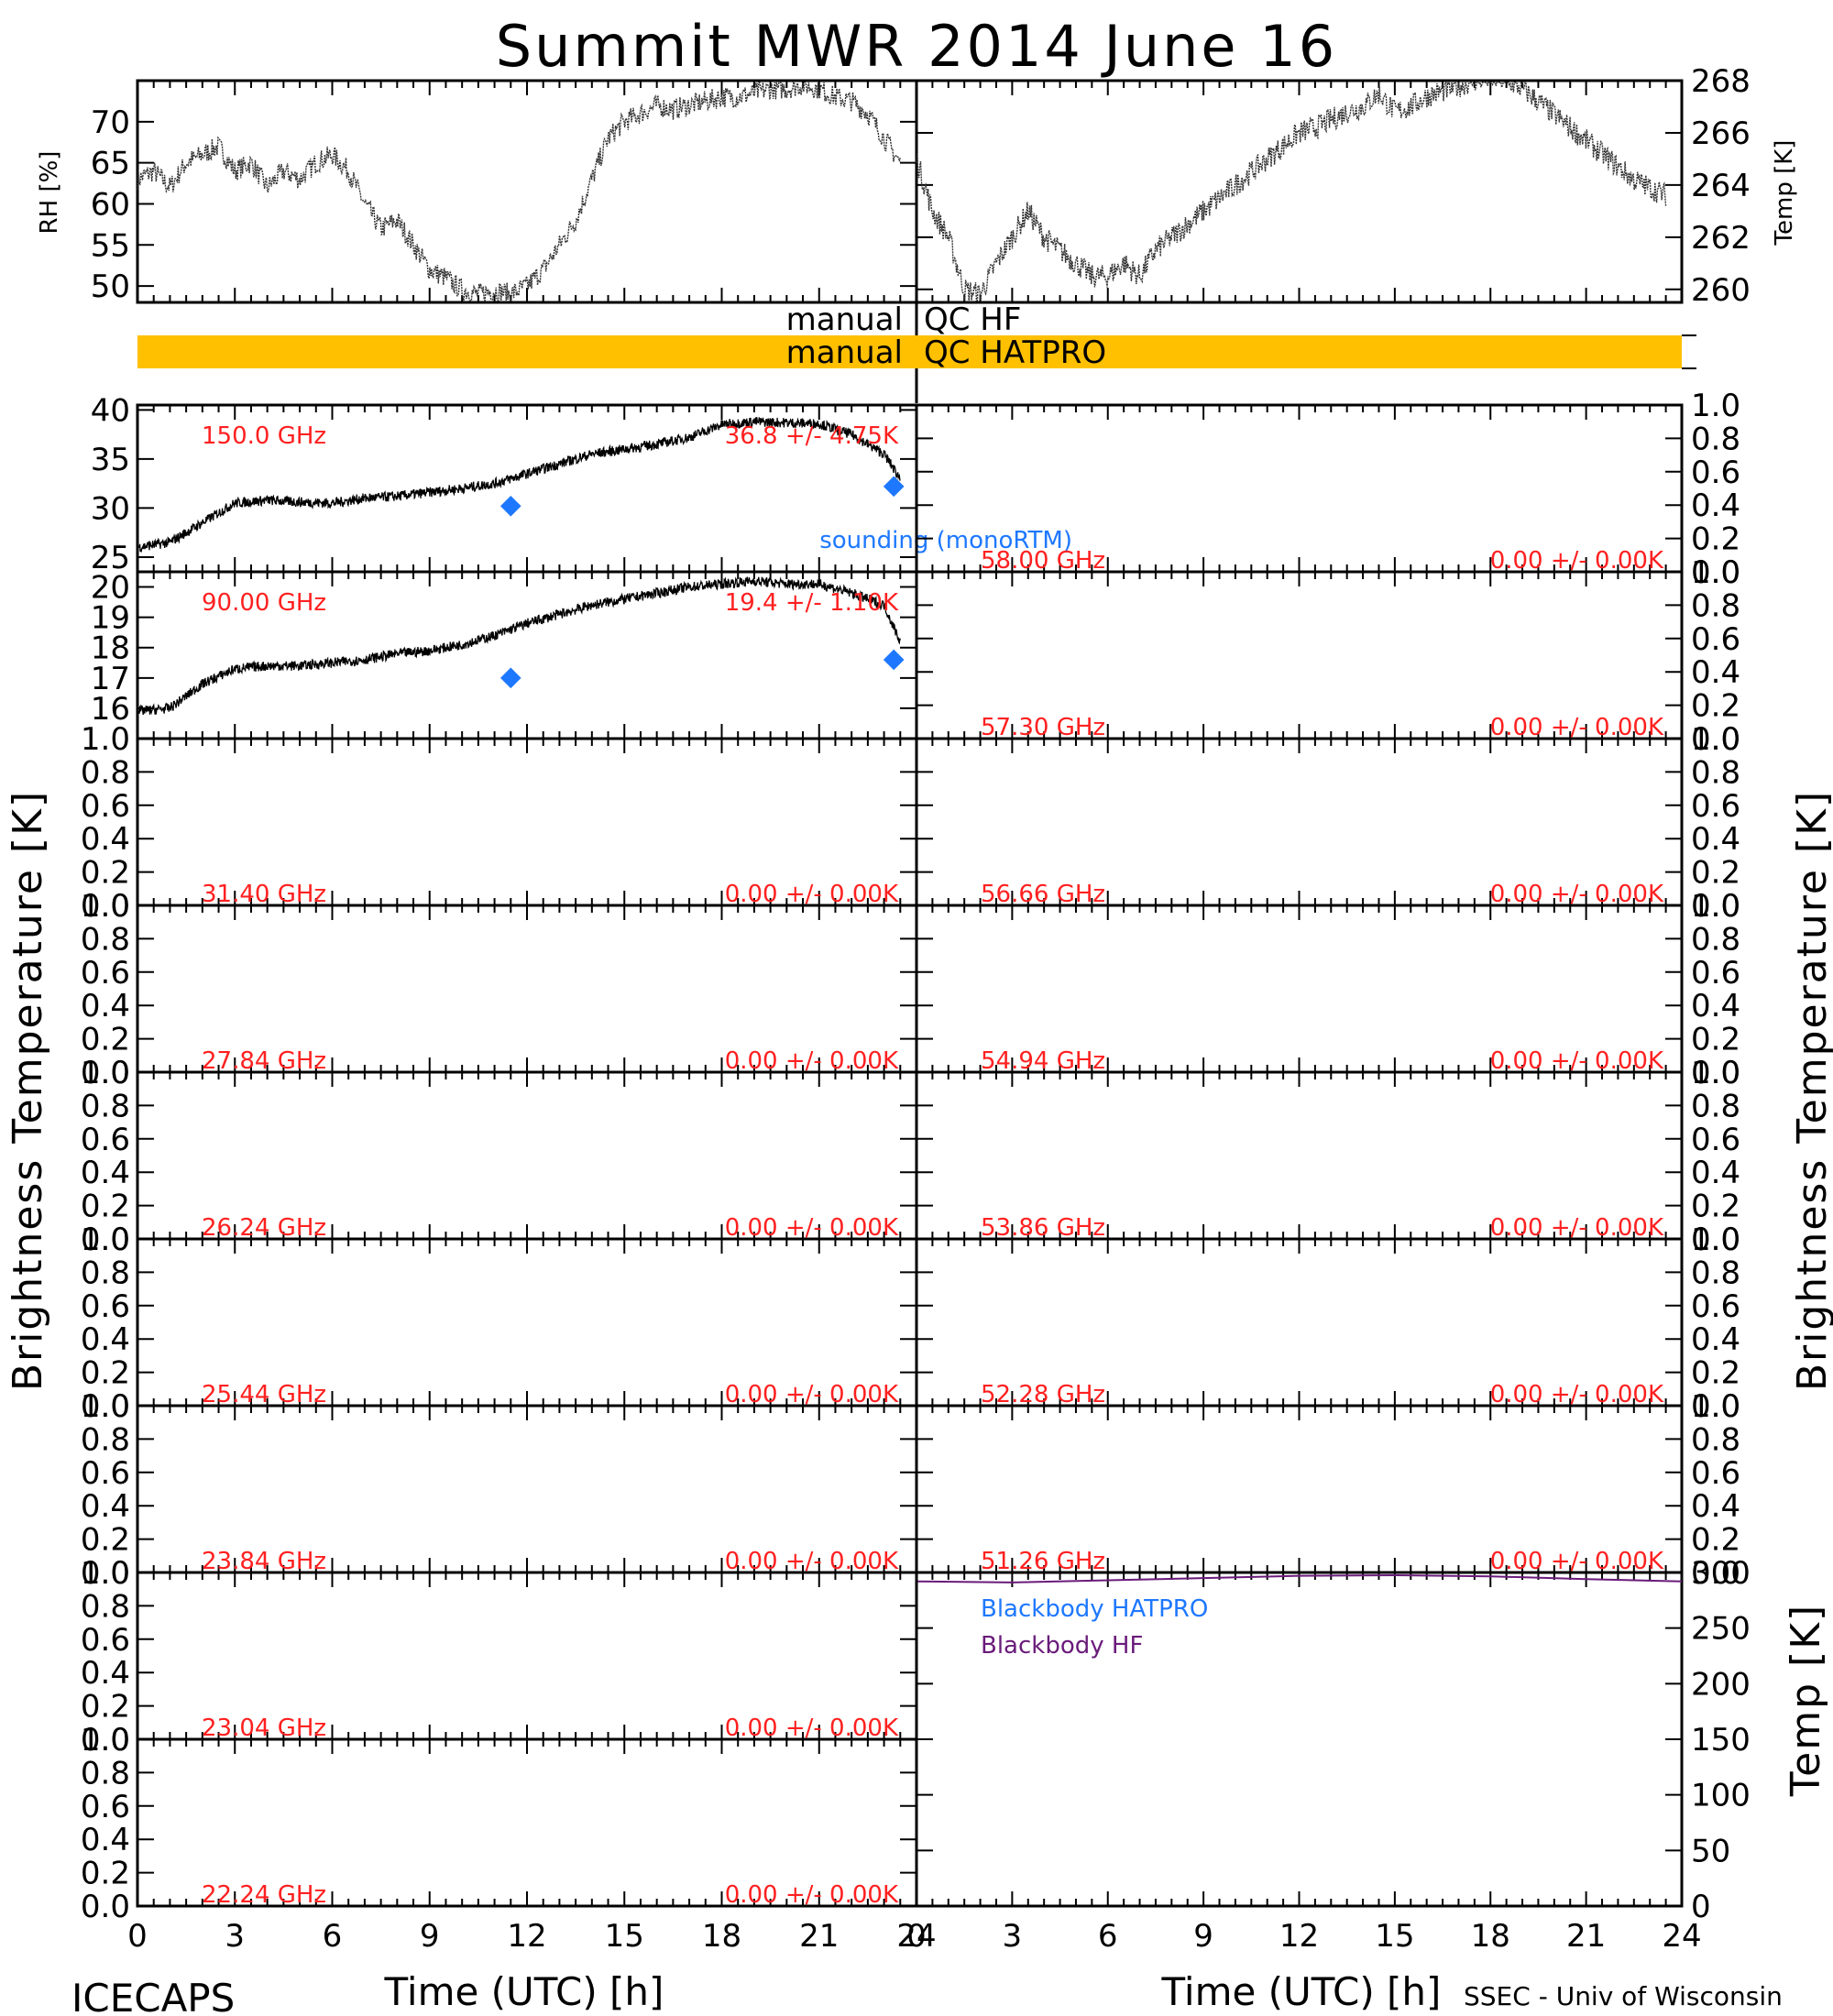  I want to click on x-tick-label-right: 9, so click(1203, 1936).